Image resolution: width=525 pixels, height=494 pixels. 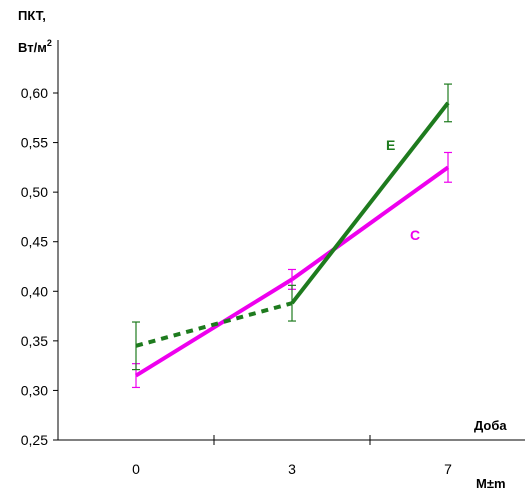 I want to click on stats-note: M±m, so click(x=491, y=483).